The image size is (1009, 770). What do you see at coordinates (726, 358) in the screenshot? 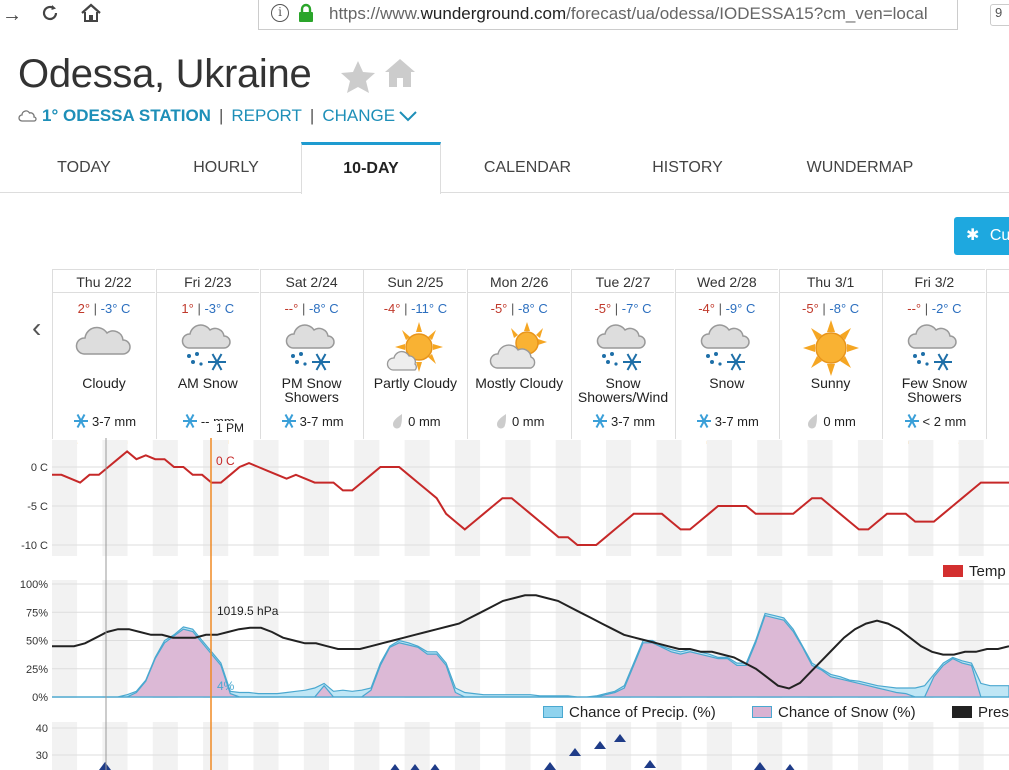
I see `forecast-day: Wed 2/28 -4° | -9° C Snow 3-7 mm` at bounding box center [726, 358].